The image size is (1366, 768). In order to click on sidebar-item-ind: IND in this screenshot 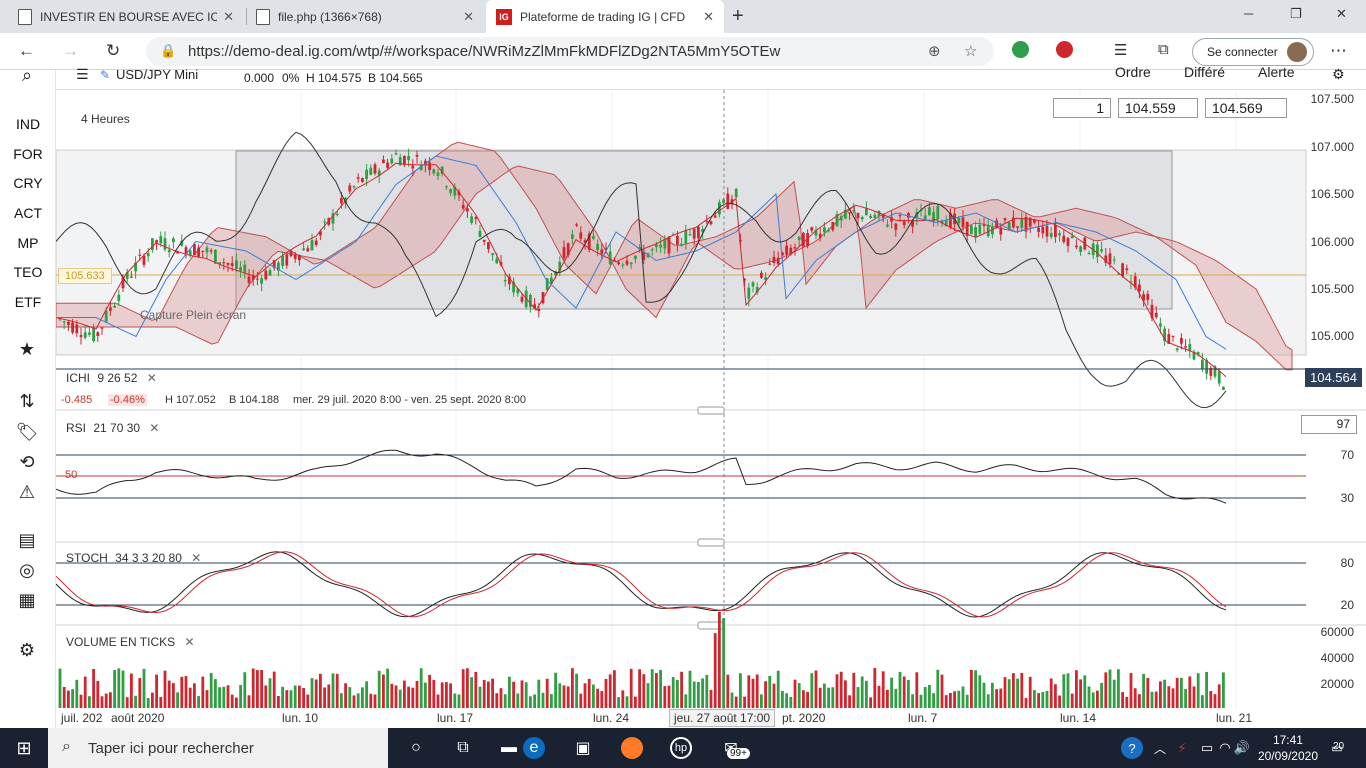, I will do `click(28, 124)`.